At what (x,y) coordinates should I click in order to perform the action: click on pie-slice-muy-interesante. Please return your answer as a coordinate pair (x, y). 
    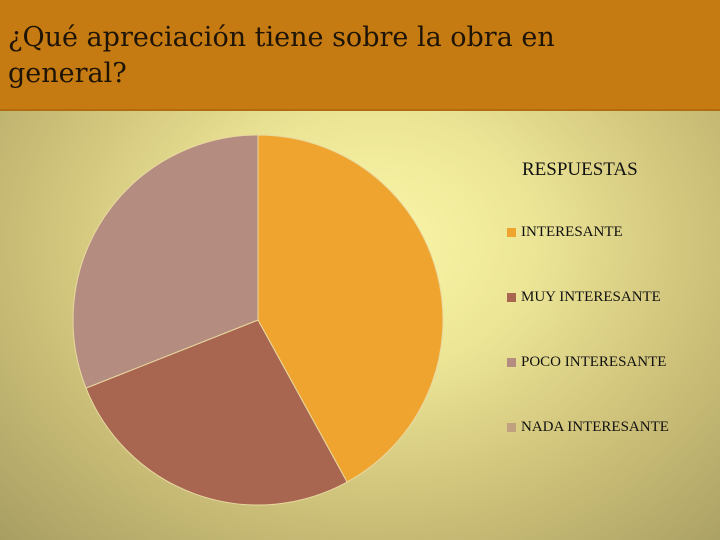
    Looking at the image, I should click on (216, 412).